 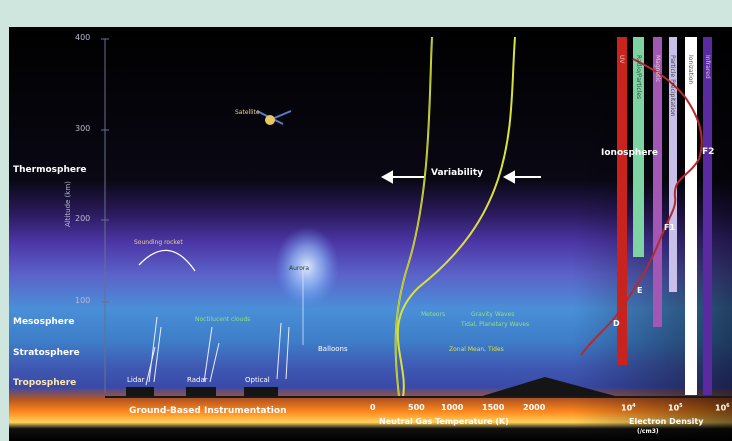 I want to click on temp-note-gravity: Gravity Waves, so click(x=493, y=314).